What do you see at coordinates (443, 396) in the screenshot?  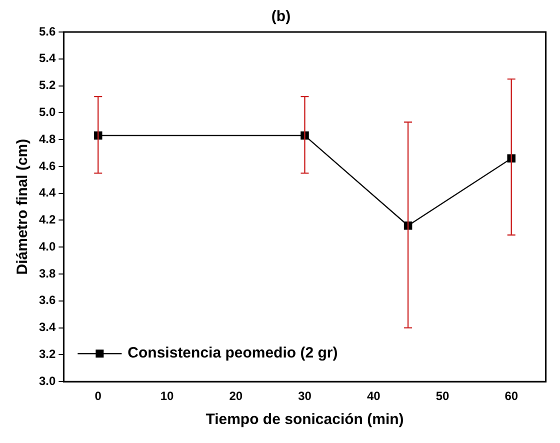 I see `x-tick-label: 50` at bounding box center [443, 396].